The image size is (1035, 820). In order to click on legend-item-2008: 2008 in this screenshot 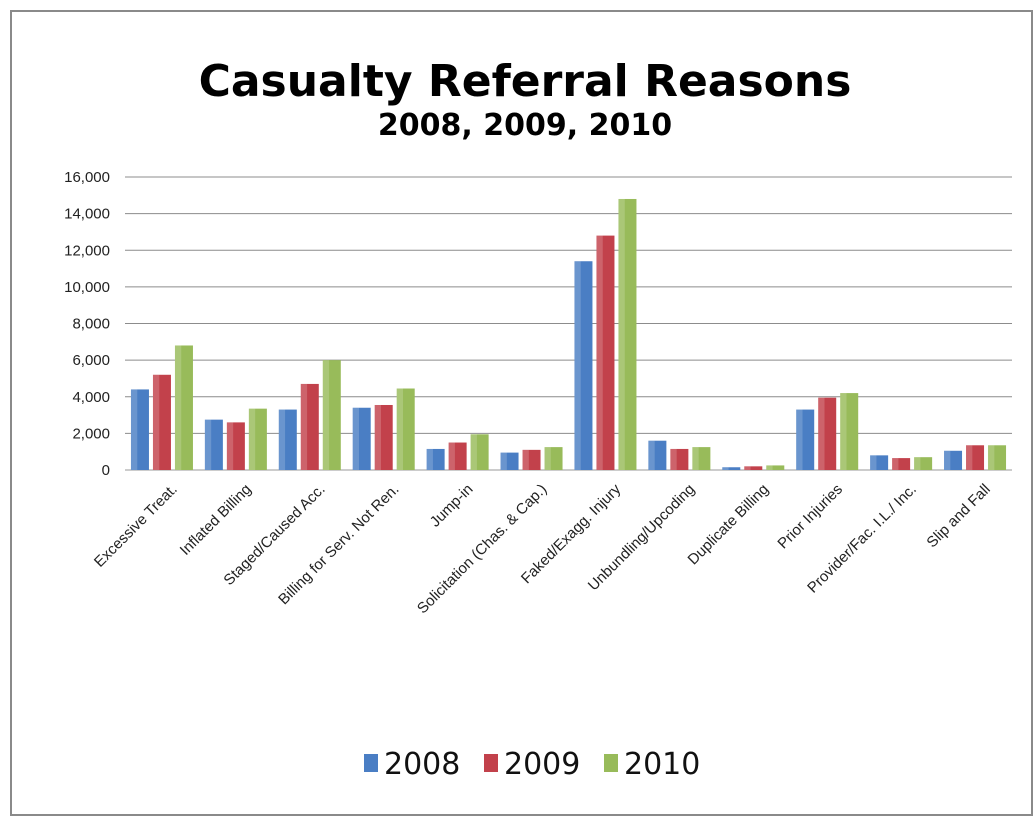, I will do `click(412, 764)`.